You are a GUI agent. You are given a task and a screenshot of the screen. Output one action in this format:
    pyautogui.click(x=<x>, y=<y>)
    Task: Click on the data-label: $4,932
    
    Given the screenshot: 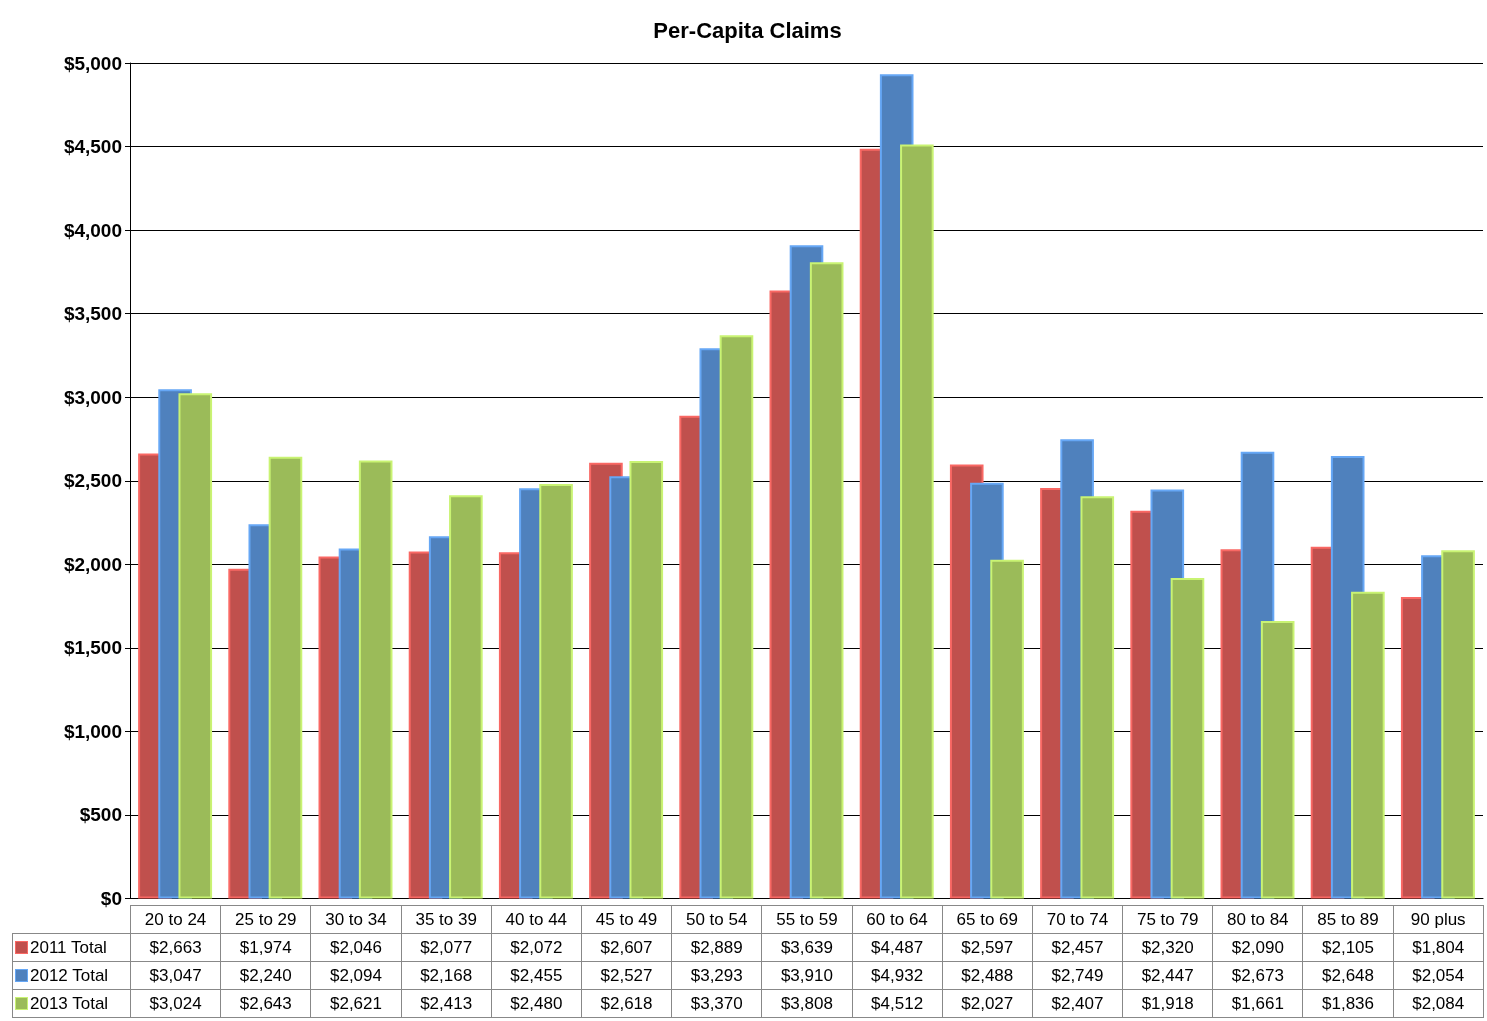 What is the action you would take?
    pyautogui.click(x=897, y=975)
    